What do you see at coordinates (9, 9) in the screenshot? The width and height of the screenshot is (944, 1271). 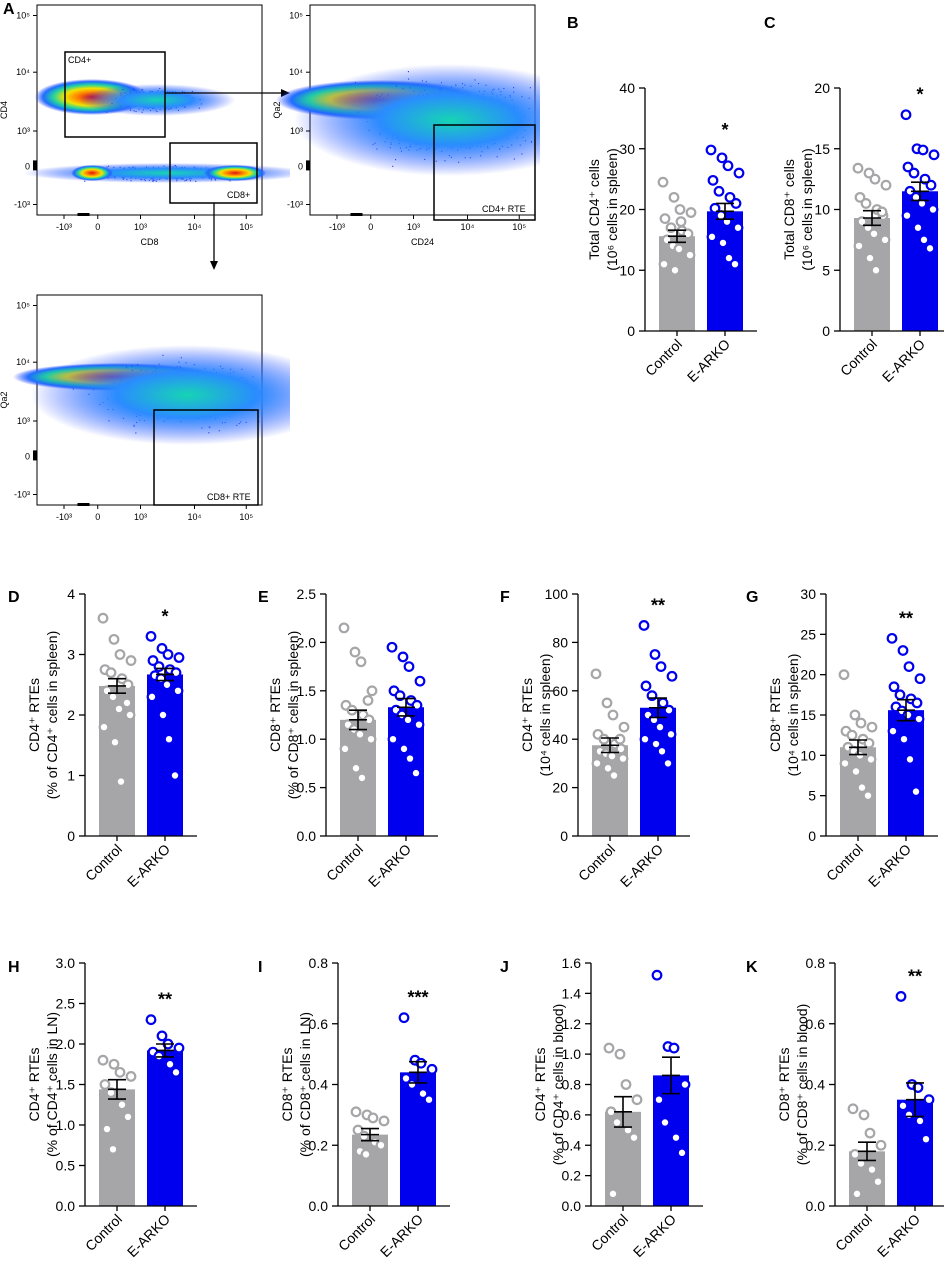 I see `panel-letter-a: A` at bounding box center [9, 9].